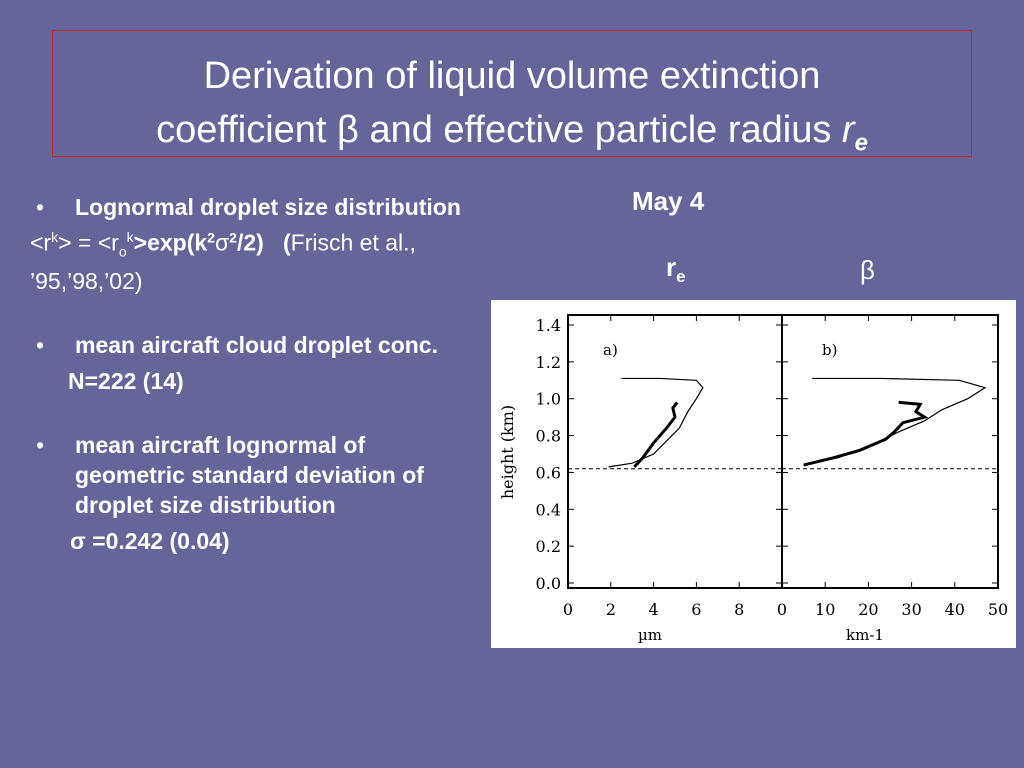 The image size is (1024, 768). I want to click on formula-part: o, so click(122, 251).